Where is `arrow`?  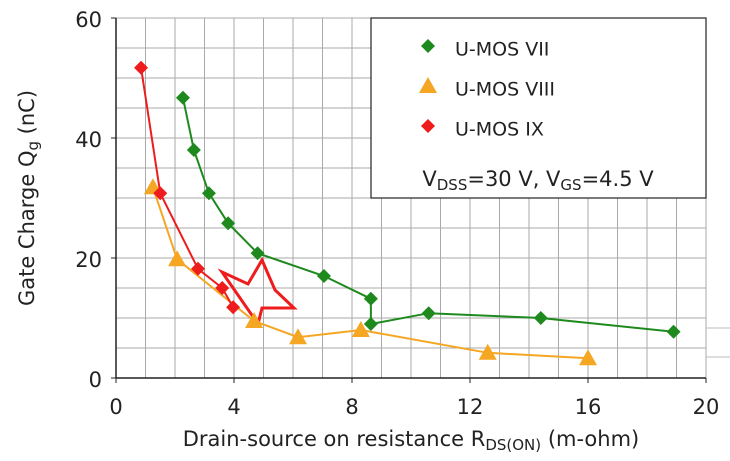
arrow is located at coordinates (257, 292).